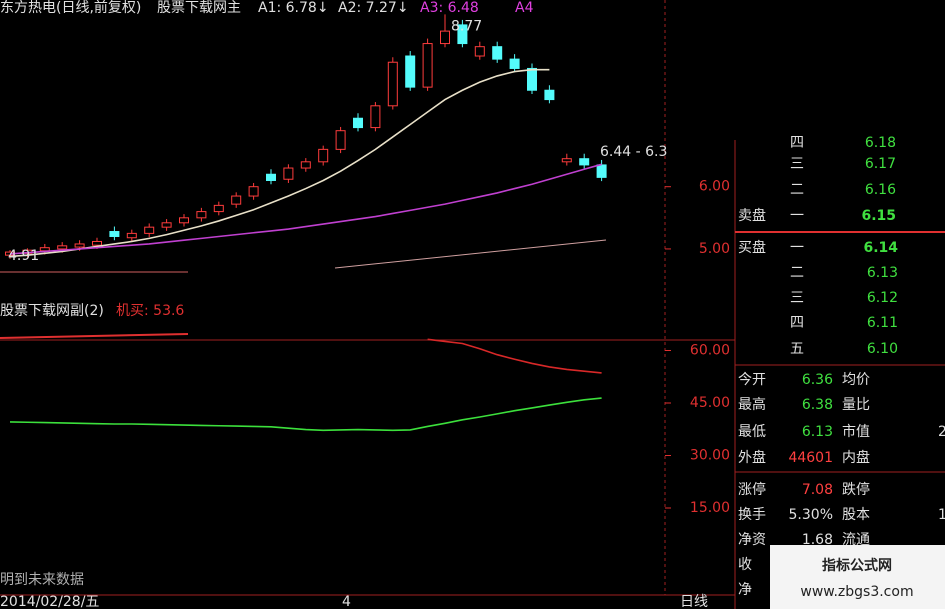  Describe the element at coordinates (797, 349) in the screenshot. I see `book-level: 五` at that location.